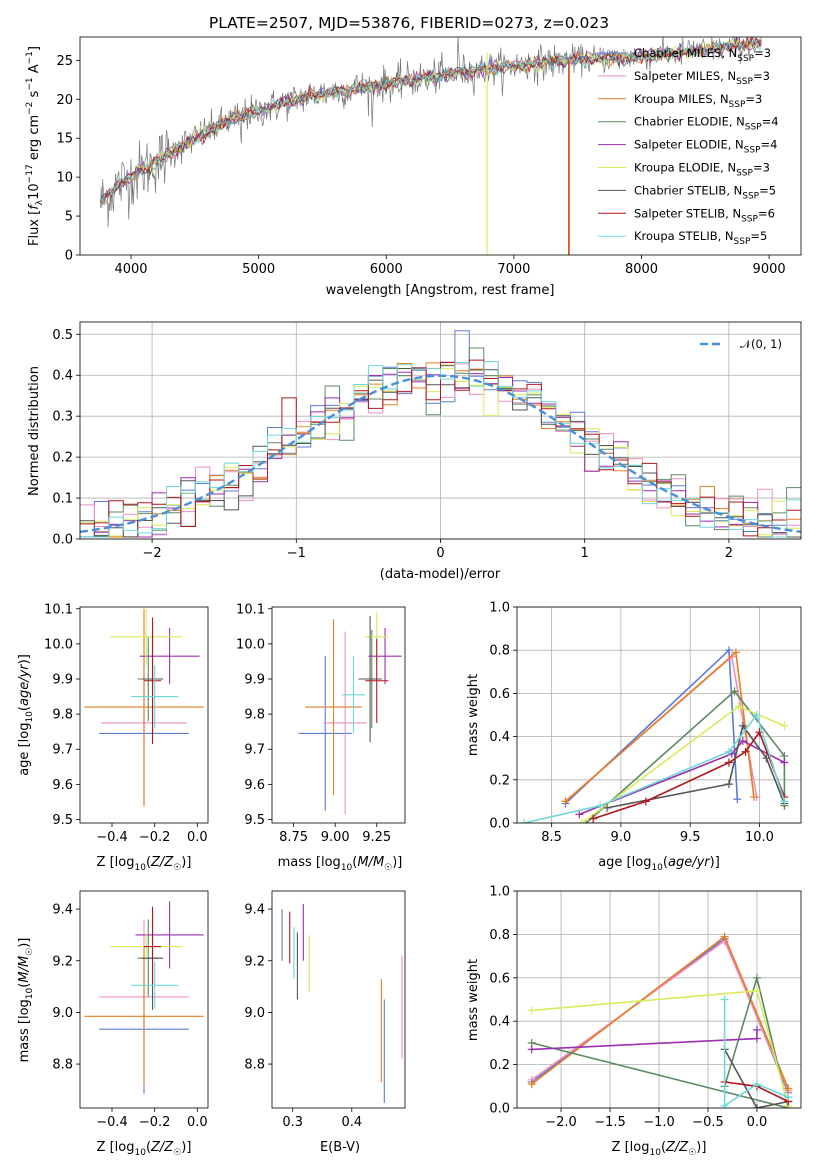  What do you see at coordinates (254, 961) in the screenshot?
I see `y-tick-label: 9.2` at bounding box center [254, 961].